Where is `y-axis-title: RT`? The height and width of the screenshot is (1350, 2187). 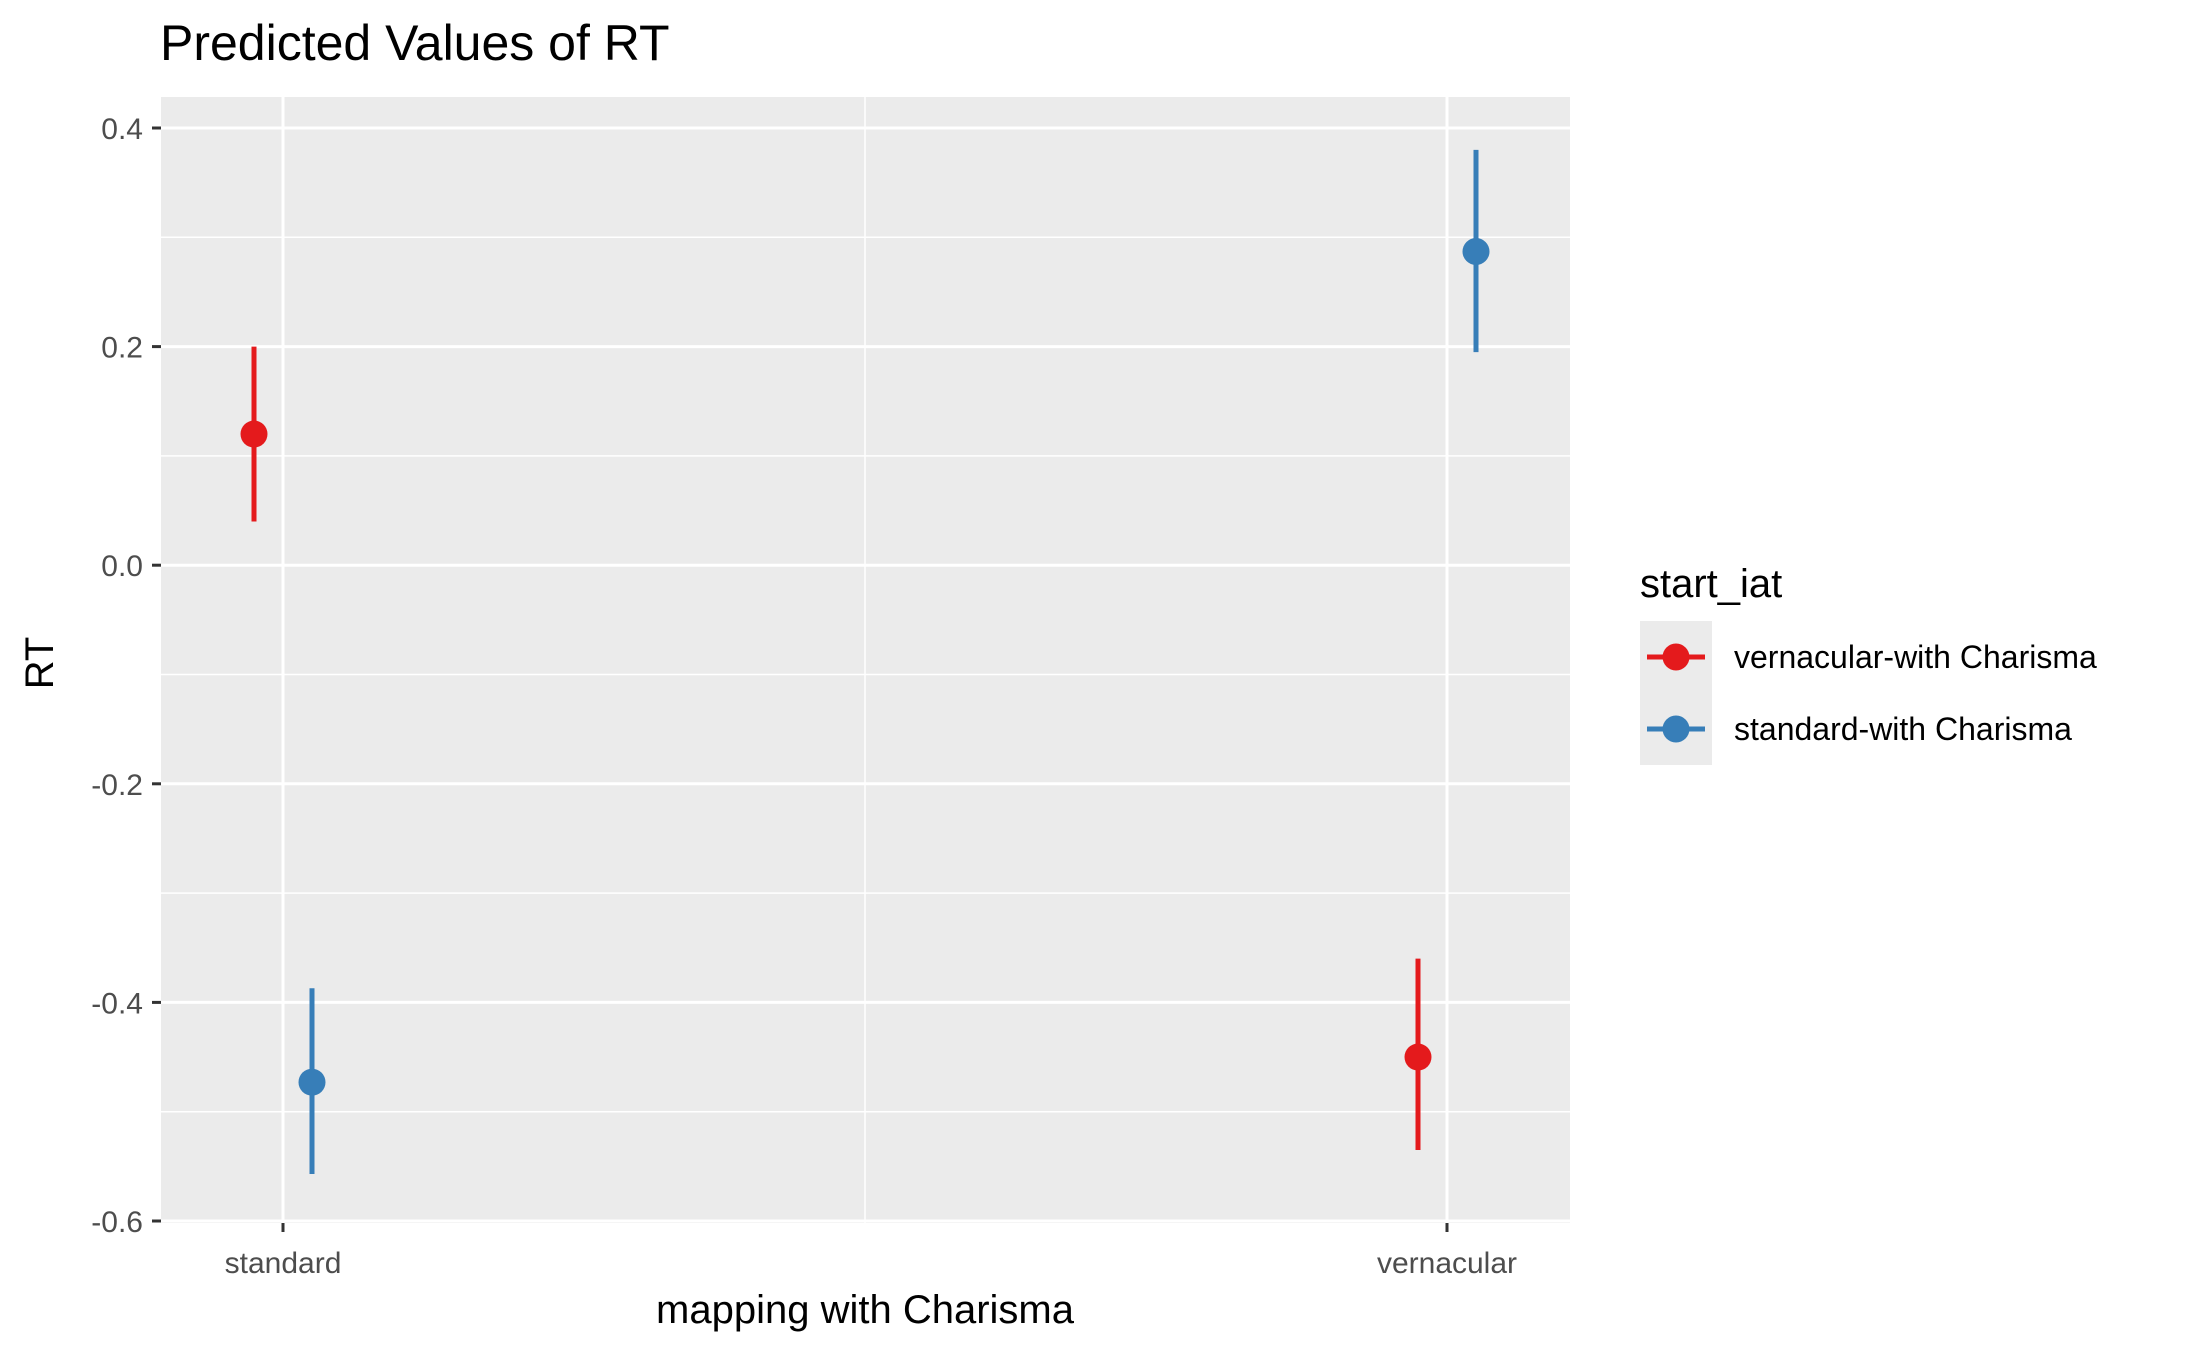
y-axis-title: RT is located at coordinates (40, 663).